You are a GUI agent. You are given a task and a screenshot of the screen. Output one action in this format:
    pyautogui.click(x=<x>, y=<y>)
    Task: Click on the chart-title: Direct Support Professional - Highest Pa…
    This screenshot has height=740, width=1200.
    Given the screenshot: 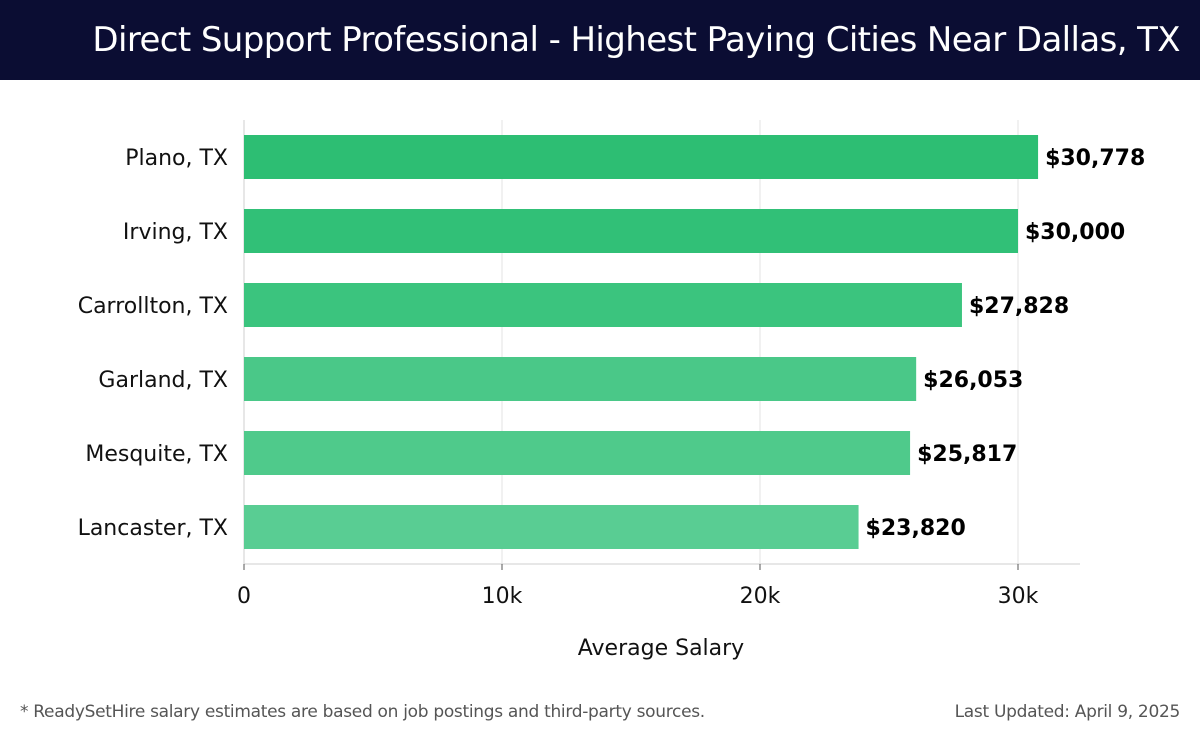 What is the action you would take?
    pyautogui.click(x=636, y=40)
    